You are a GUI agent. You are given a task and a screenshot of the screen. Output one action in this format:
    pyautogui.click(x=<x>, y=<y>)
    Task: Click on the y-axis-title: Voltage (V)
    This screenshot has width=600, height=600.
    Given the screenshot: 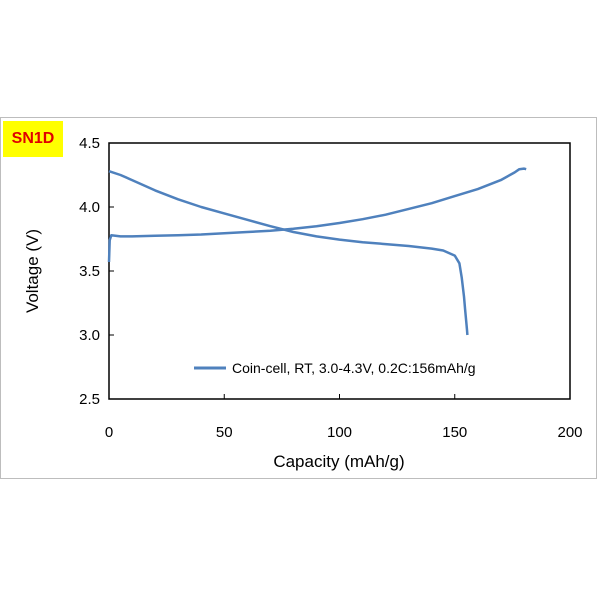 What is the action you would take?
    pyautogui.click(x=32, y=271)
    